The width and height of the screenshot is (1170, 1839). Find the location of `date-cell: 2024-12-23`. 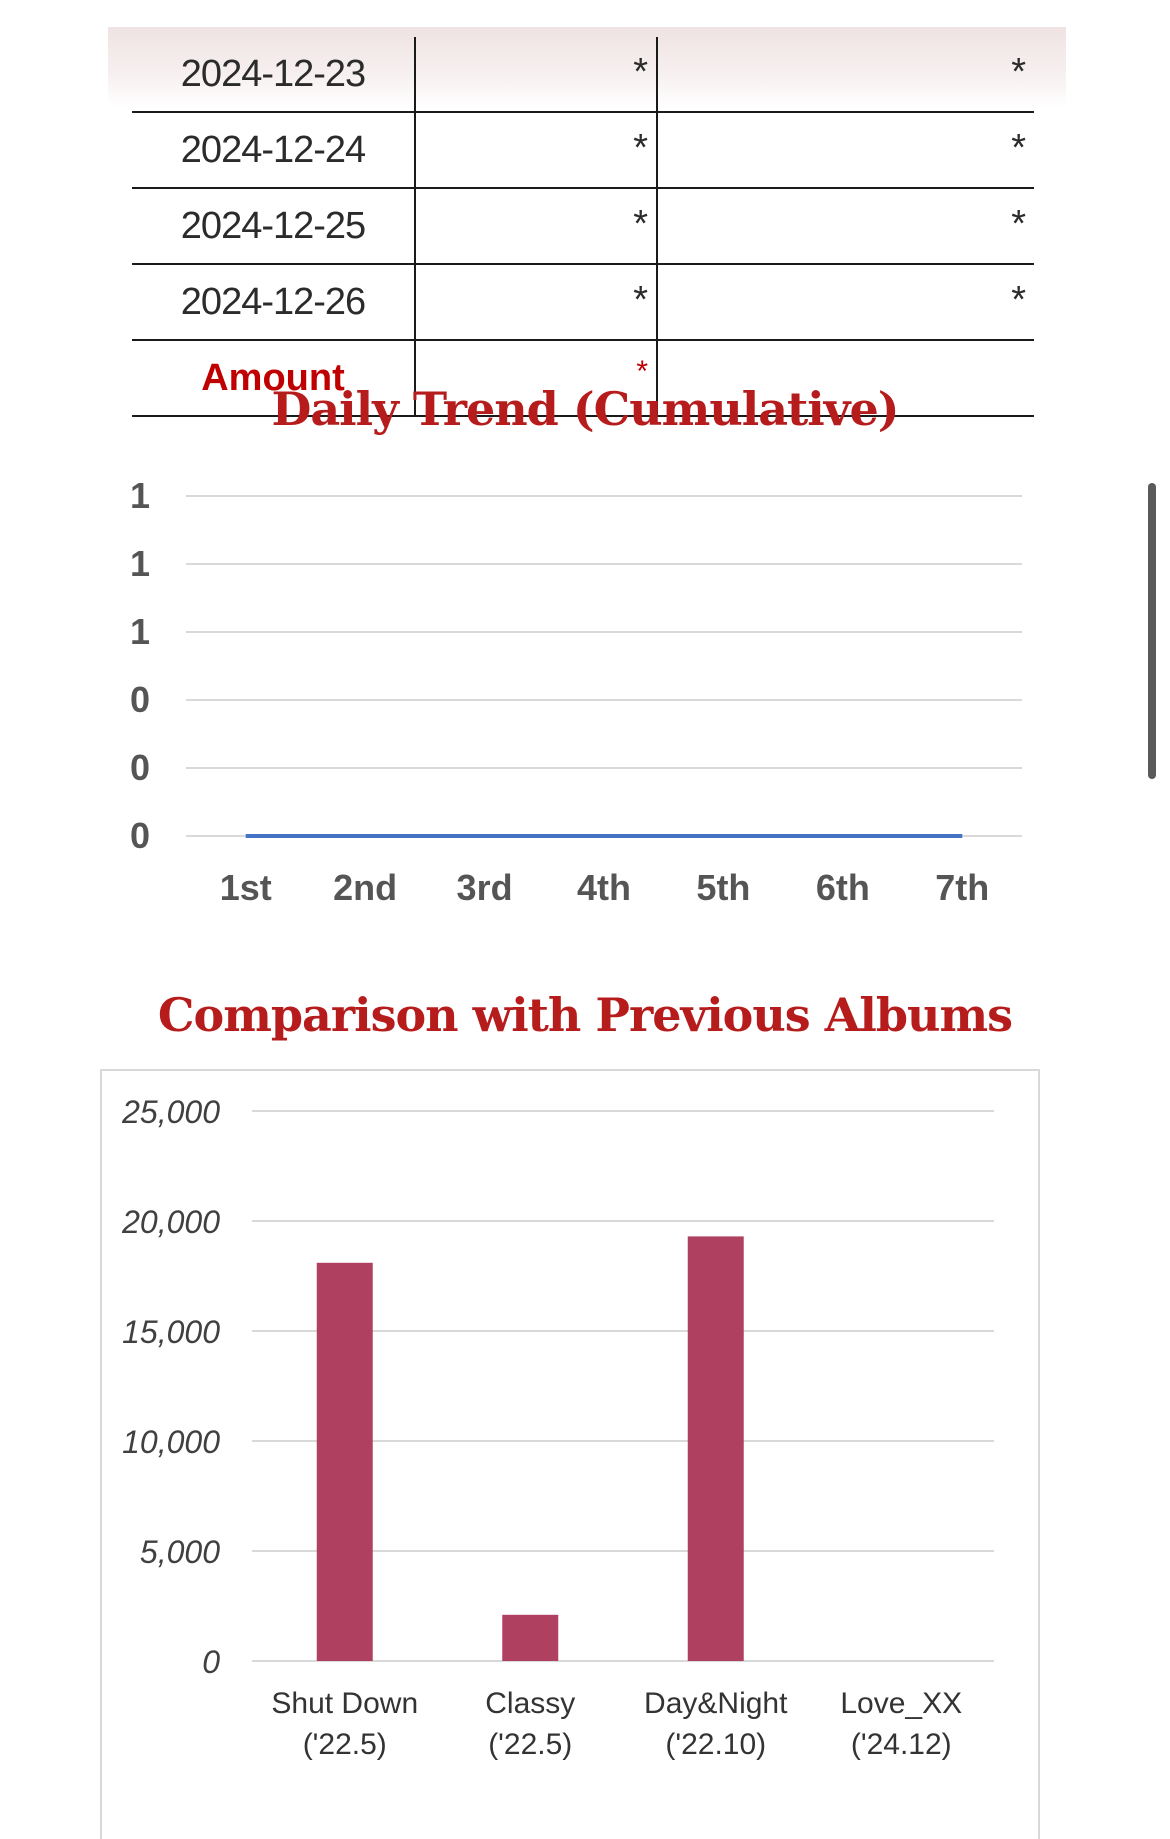

date-cell: 2024-12-23 is located at coordinates (273, 75).